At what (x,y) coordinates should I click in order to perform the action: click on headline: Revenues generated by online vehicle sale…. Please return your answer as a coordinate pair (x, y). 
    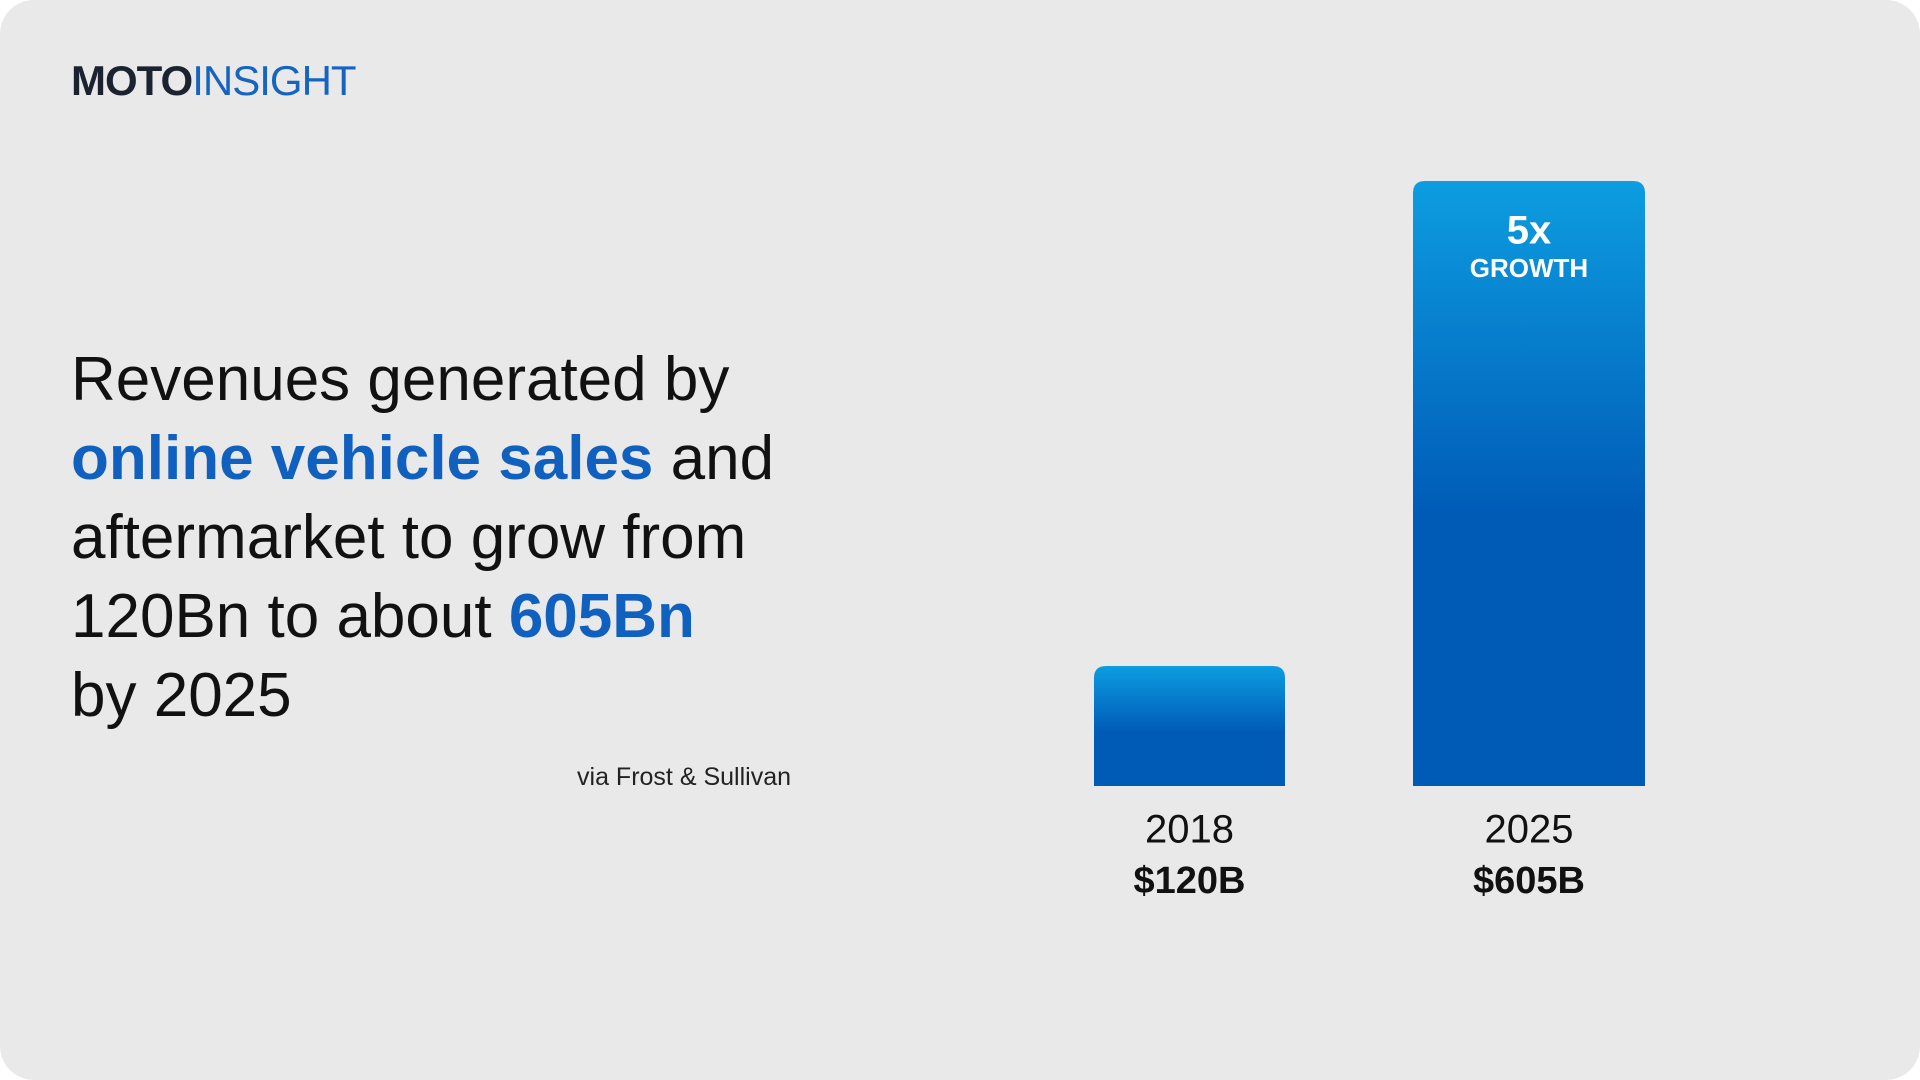
    Looking at the image, I should click on (422, 537).